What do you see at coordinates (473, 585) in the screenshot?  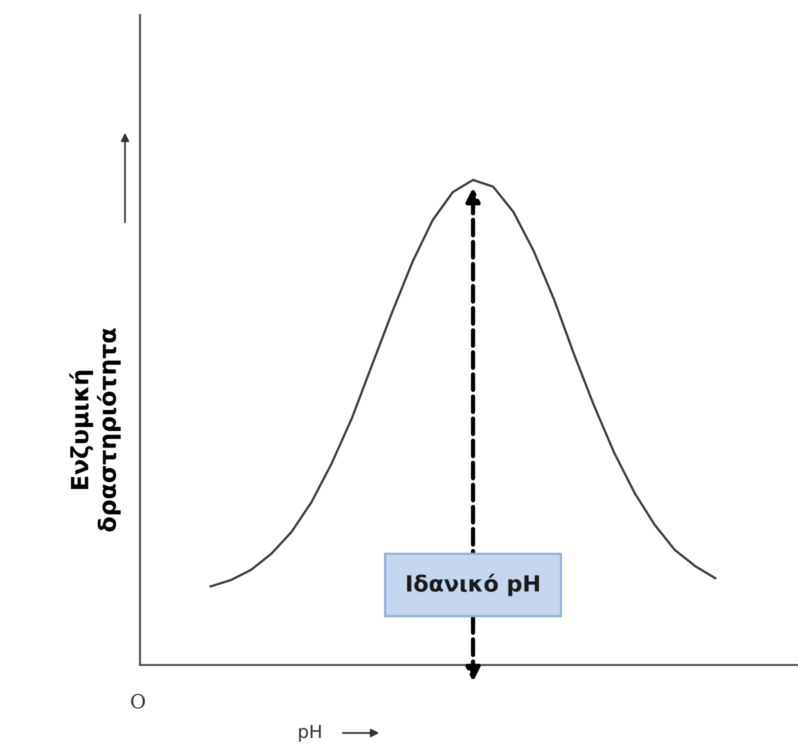 I see `annotation: Ιδανικό pH` at bounding box center [473, 585].